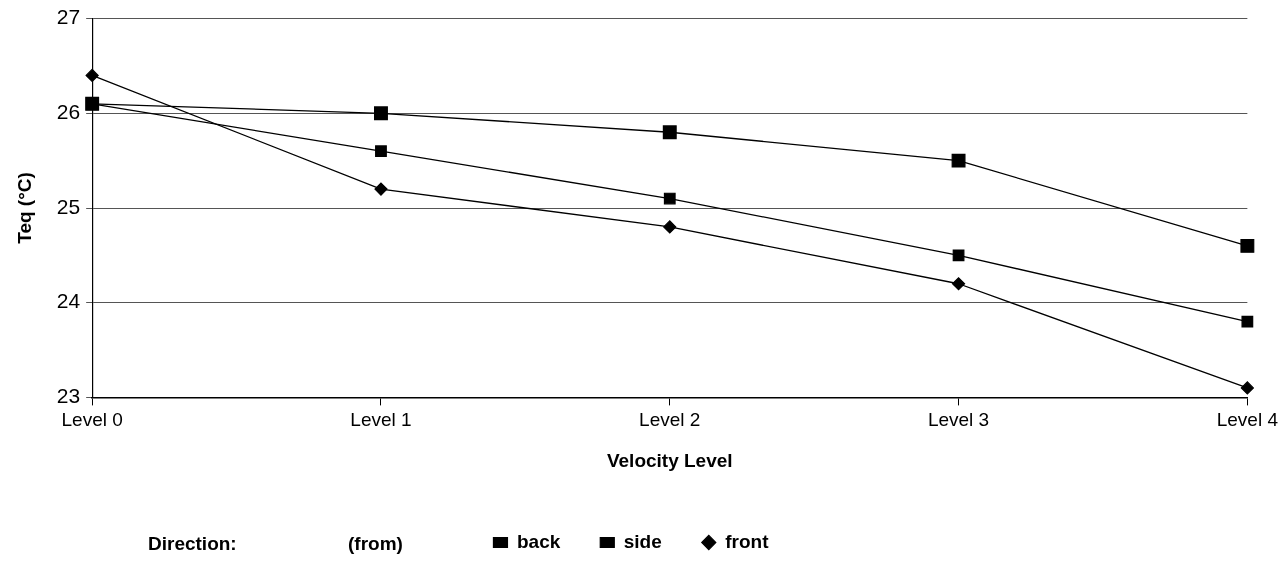  I want to click on y-axis-title: Teq (°C), so click(24, 208).